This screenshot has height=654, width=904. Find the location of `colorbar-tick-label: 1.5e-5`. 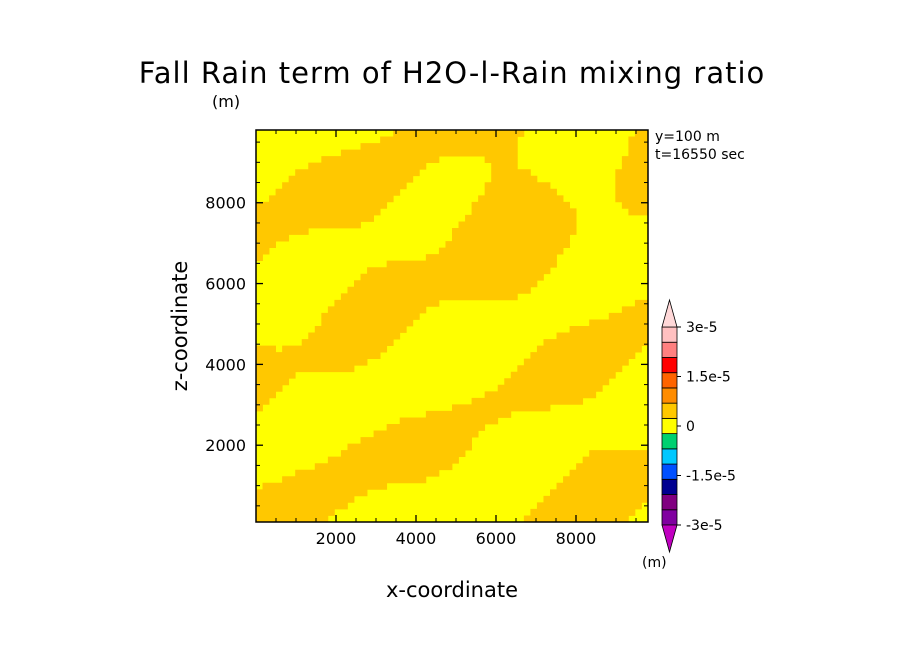

colorbar-tick-label: 1.5e-5 is located at coordinates (708, 378).